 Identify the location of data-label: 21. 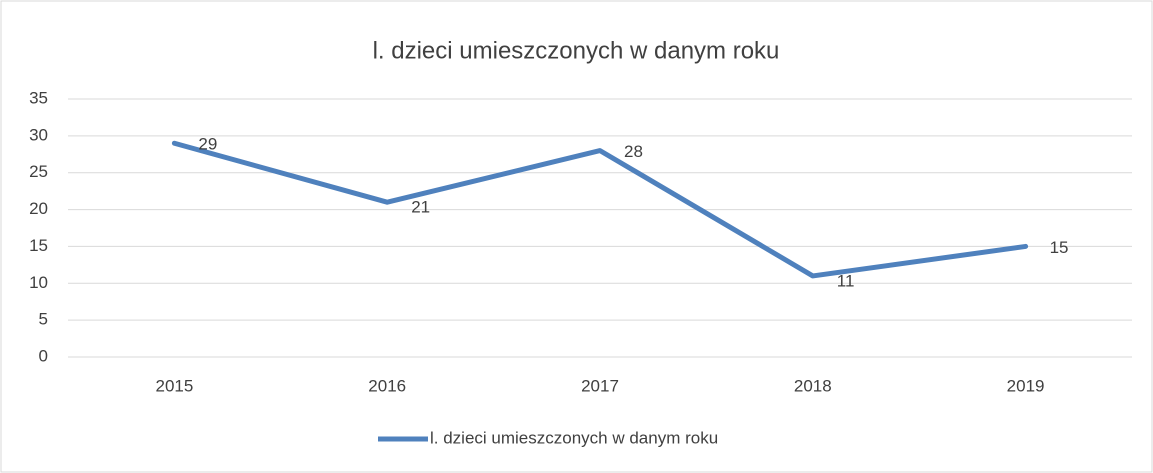
(420, 207).